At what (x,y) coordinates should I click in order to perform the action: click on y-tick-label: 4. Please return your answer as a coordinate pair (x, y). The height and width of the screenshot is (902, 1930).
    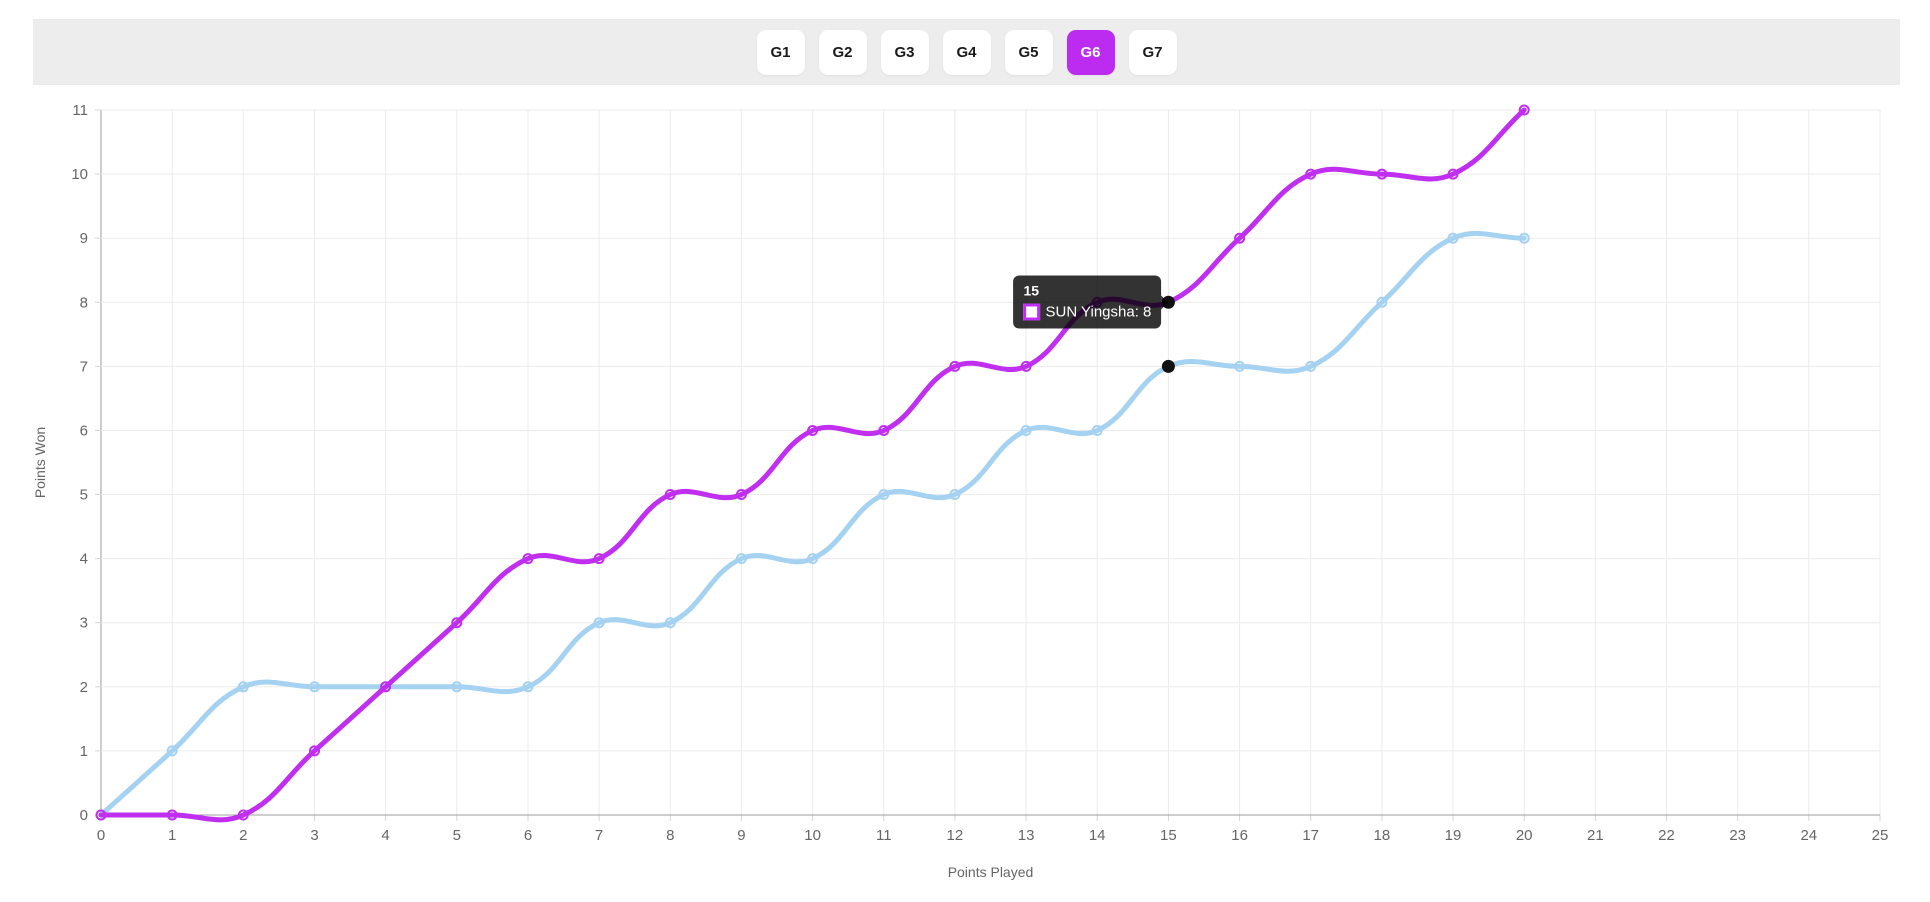
    Looking at the image, I should click on (84, 559).